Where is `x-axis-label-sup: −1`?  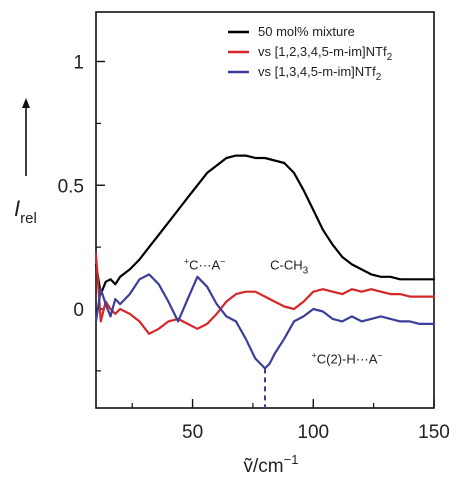 x-axis-label-sup: −1 is located at coordinates (291, 459).